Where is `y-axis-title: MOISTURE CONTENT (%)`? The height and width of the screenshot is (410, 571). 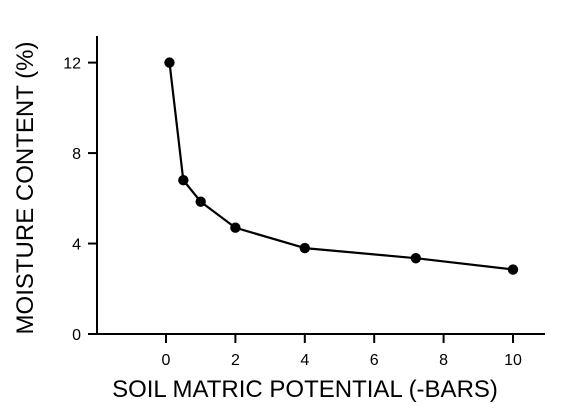 y-axis-title: MOISTURE CONTENT (%) is located at coordinates (25, 188).